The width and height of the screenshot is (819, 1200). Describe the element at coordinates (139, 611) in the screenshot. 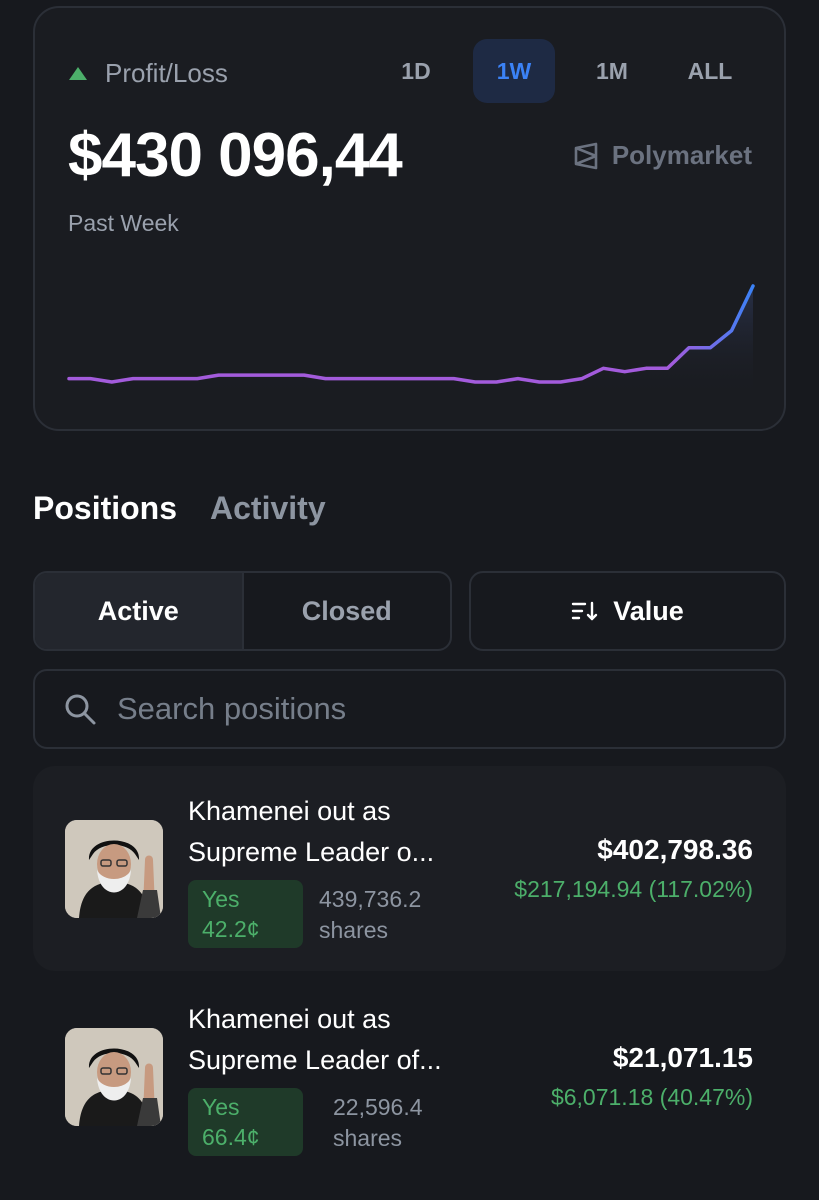

I see `active-filter-button: Active` at that location.